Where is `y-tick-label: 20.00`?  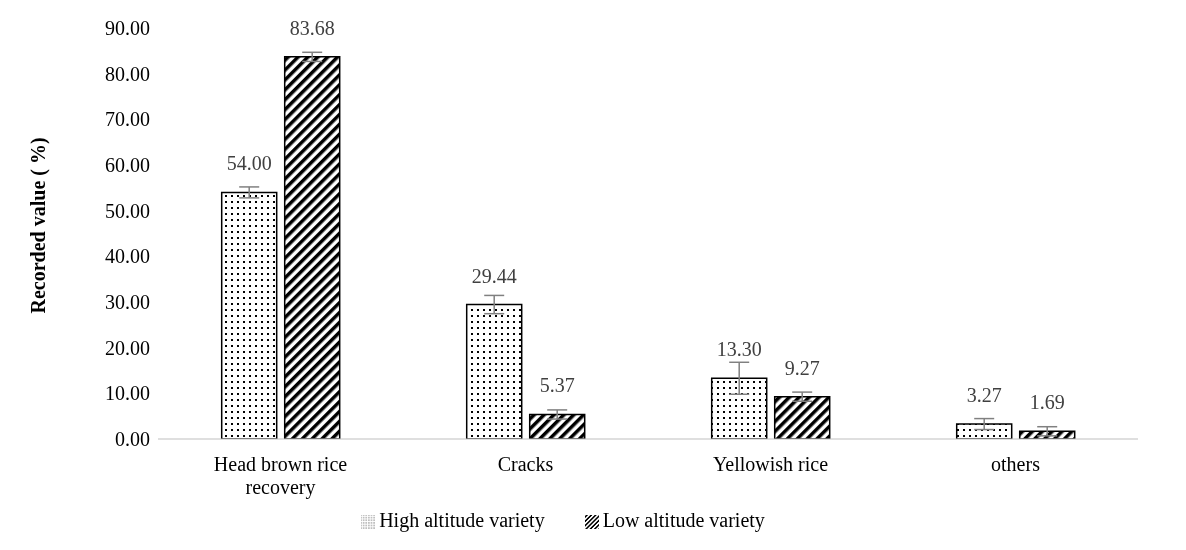 y-tick-label: 20.00 is located at coordinates (127, 347).